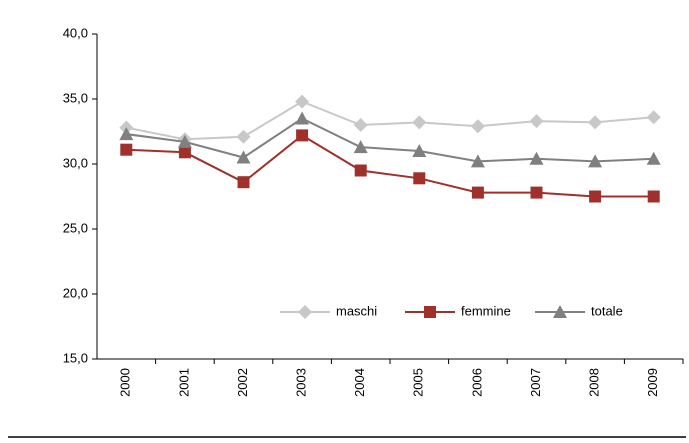 The width and height of the screenshot is (689, 443). Describe the element at coordinates (242, 382) in the screenshot. I see `x-tick-label: 2002` at that location.